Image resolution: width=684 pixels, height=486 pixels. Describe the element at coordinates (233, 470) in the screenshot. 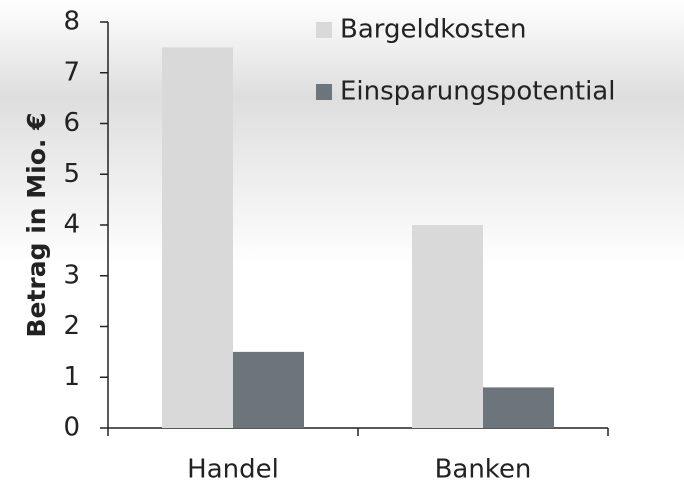

I see `x-tick-label: Handel` at that location.